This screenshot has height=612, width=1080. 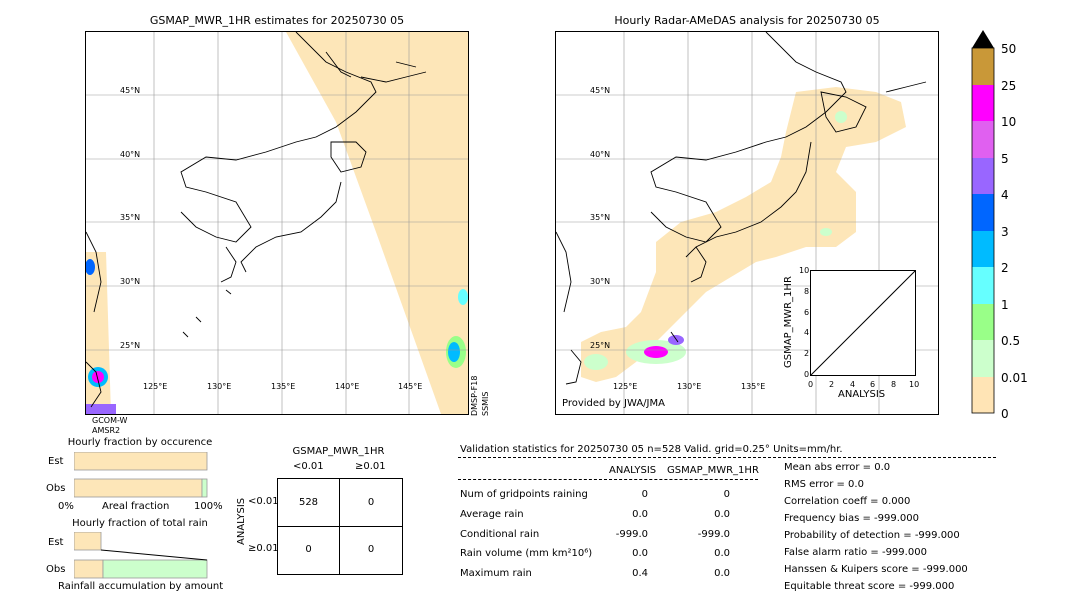 I want to click on inset-ytick: 6, so click(x=807, y=312).